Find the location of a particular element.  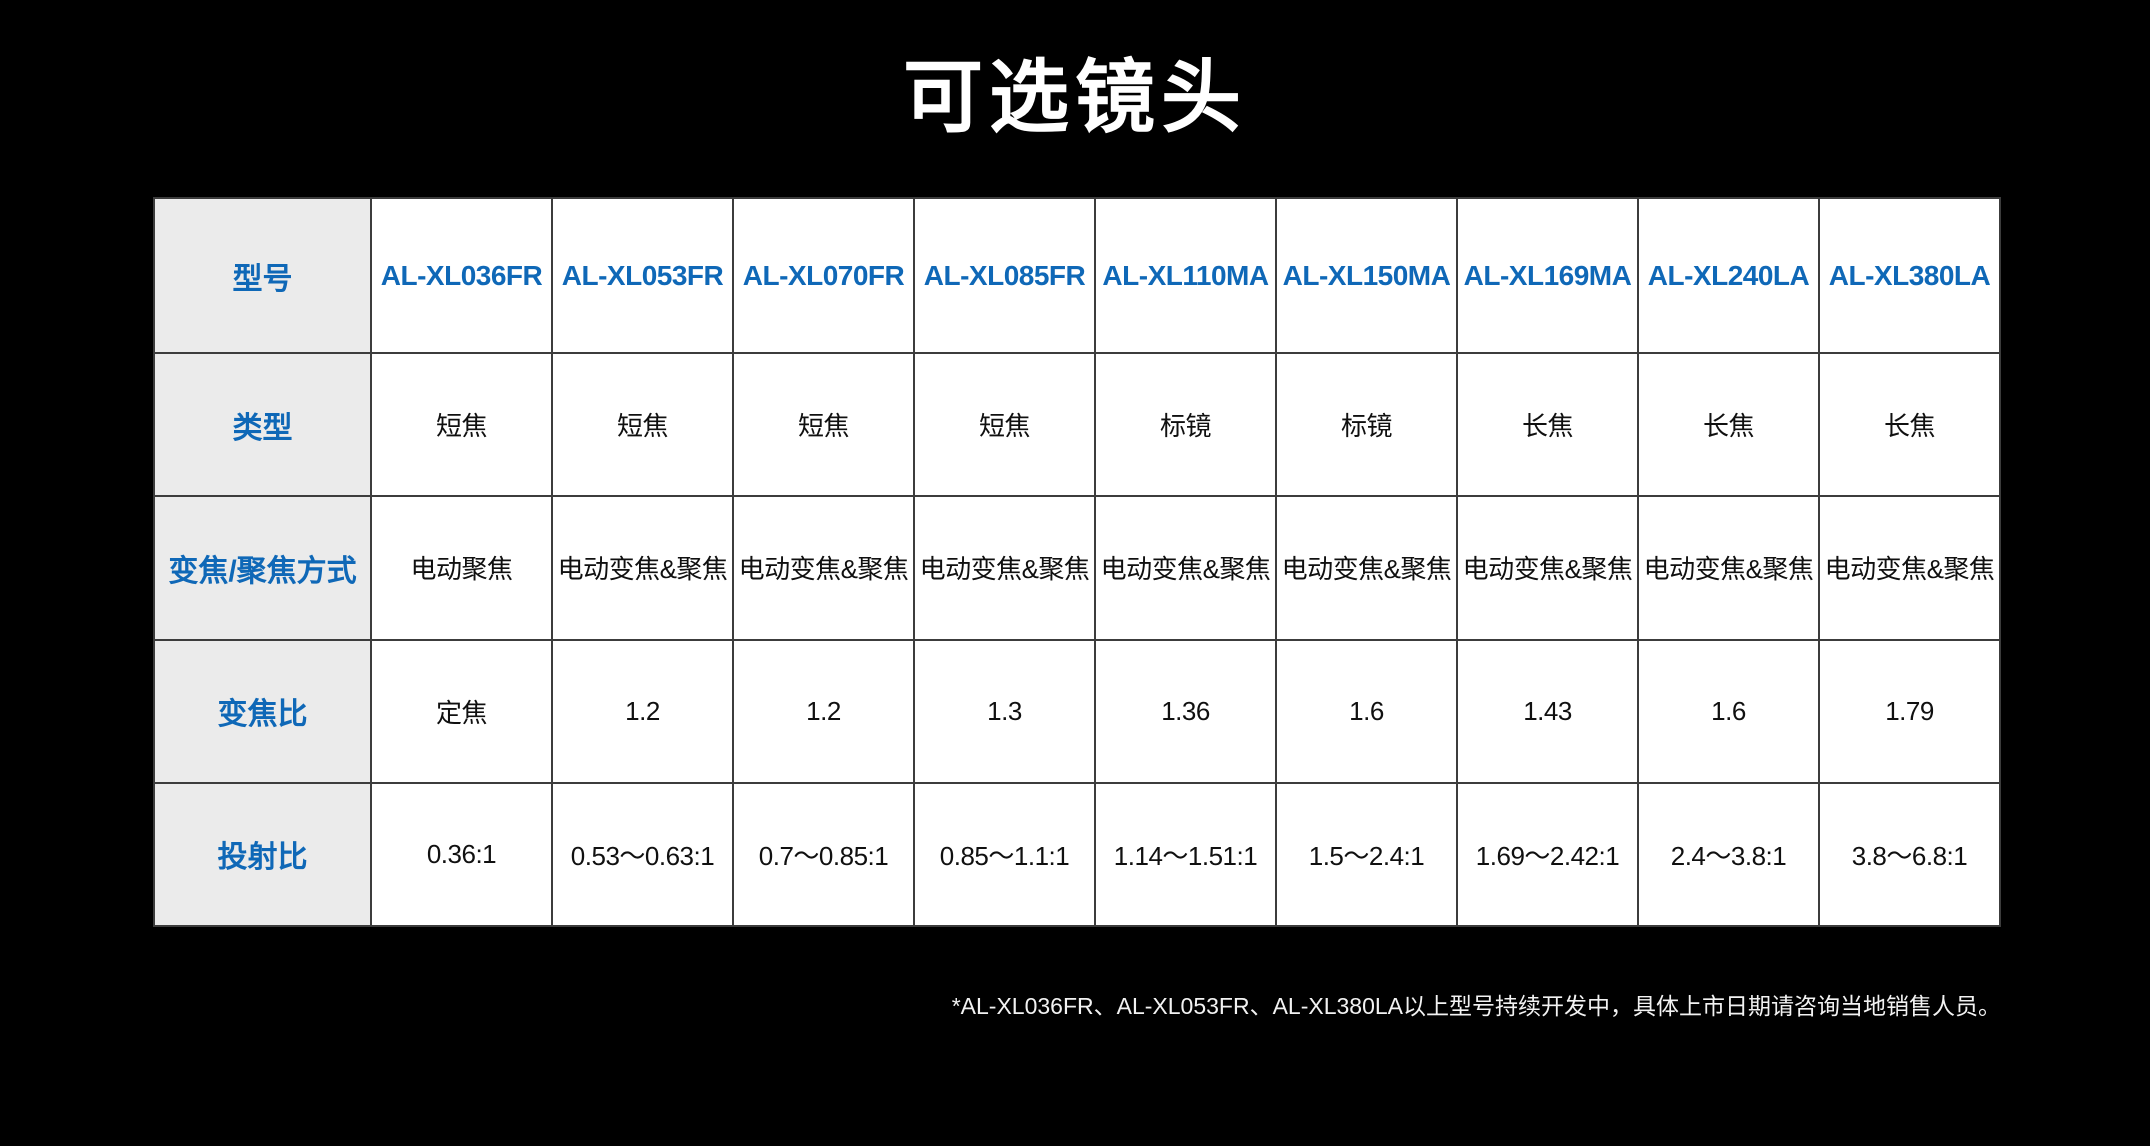

model-header: AL-XL380LA is located at coordinates (1909, 275).